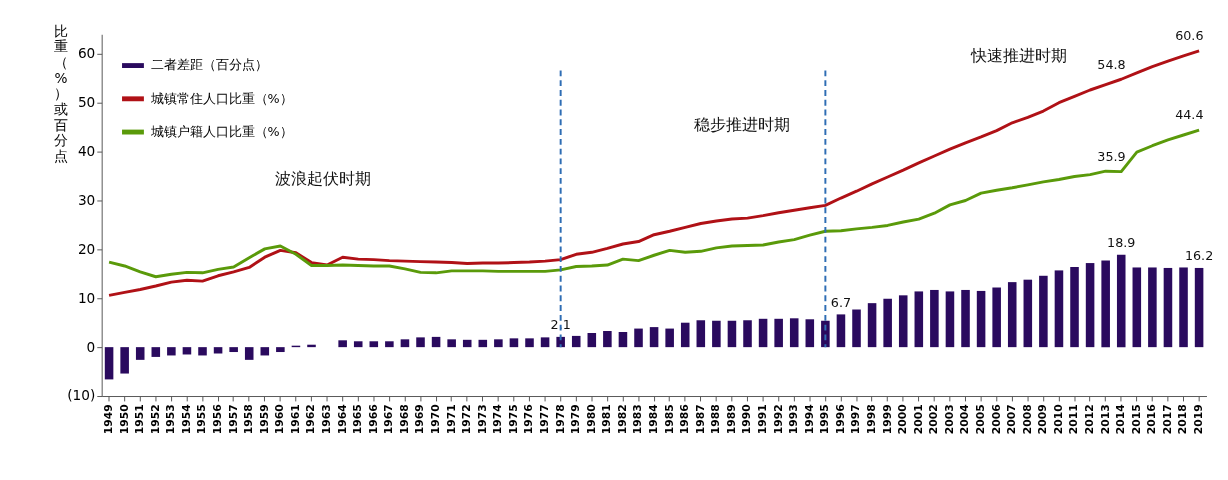 The image size is (1228, 480). What do you see at coordinates (420, 419) in the screenshot?
I see `x-tick-label: 1969` at bounding box center [420, 419].